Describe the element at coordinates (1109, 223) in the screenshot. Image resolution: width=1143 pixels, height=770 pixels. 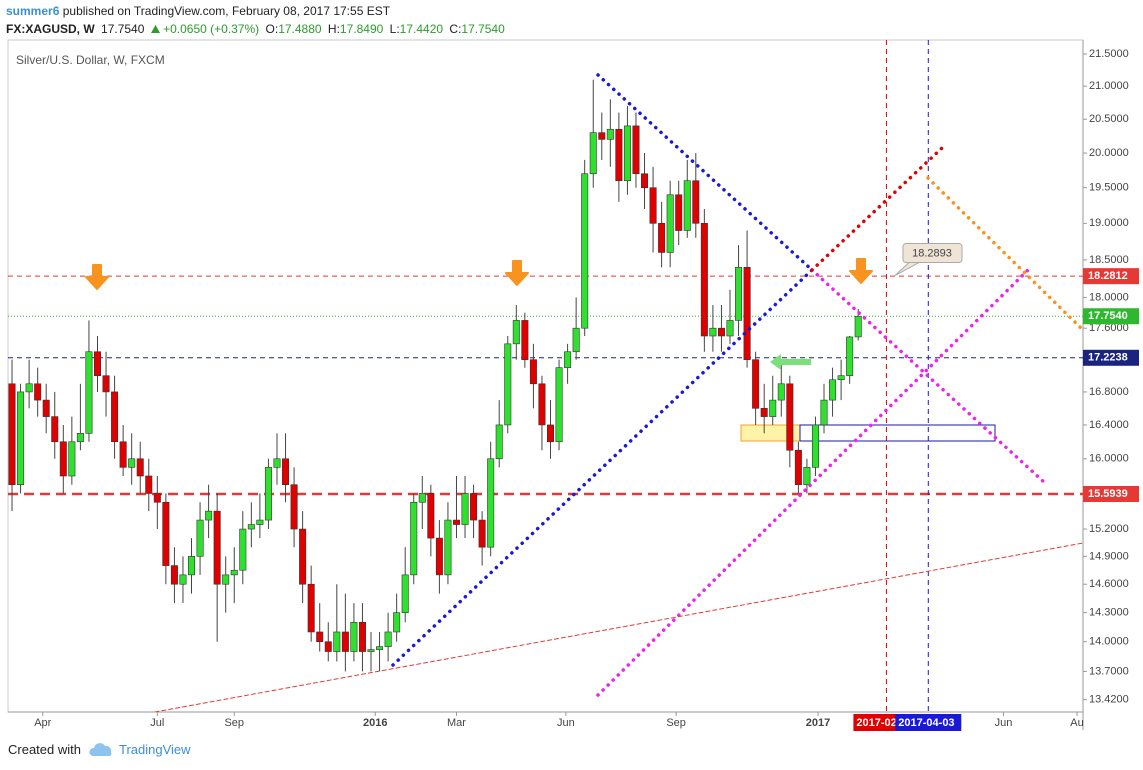
I see `y-tick-label: 19.0000` at that location.